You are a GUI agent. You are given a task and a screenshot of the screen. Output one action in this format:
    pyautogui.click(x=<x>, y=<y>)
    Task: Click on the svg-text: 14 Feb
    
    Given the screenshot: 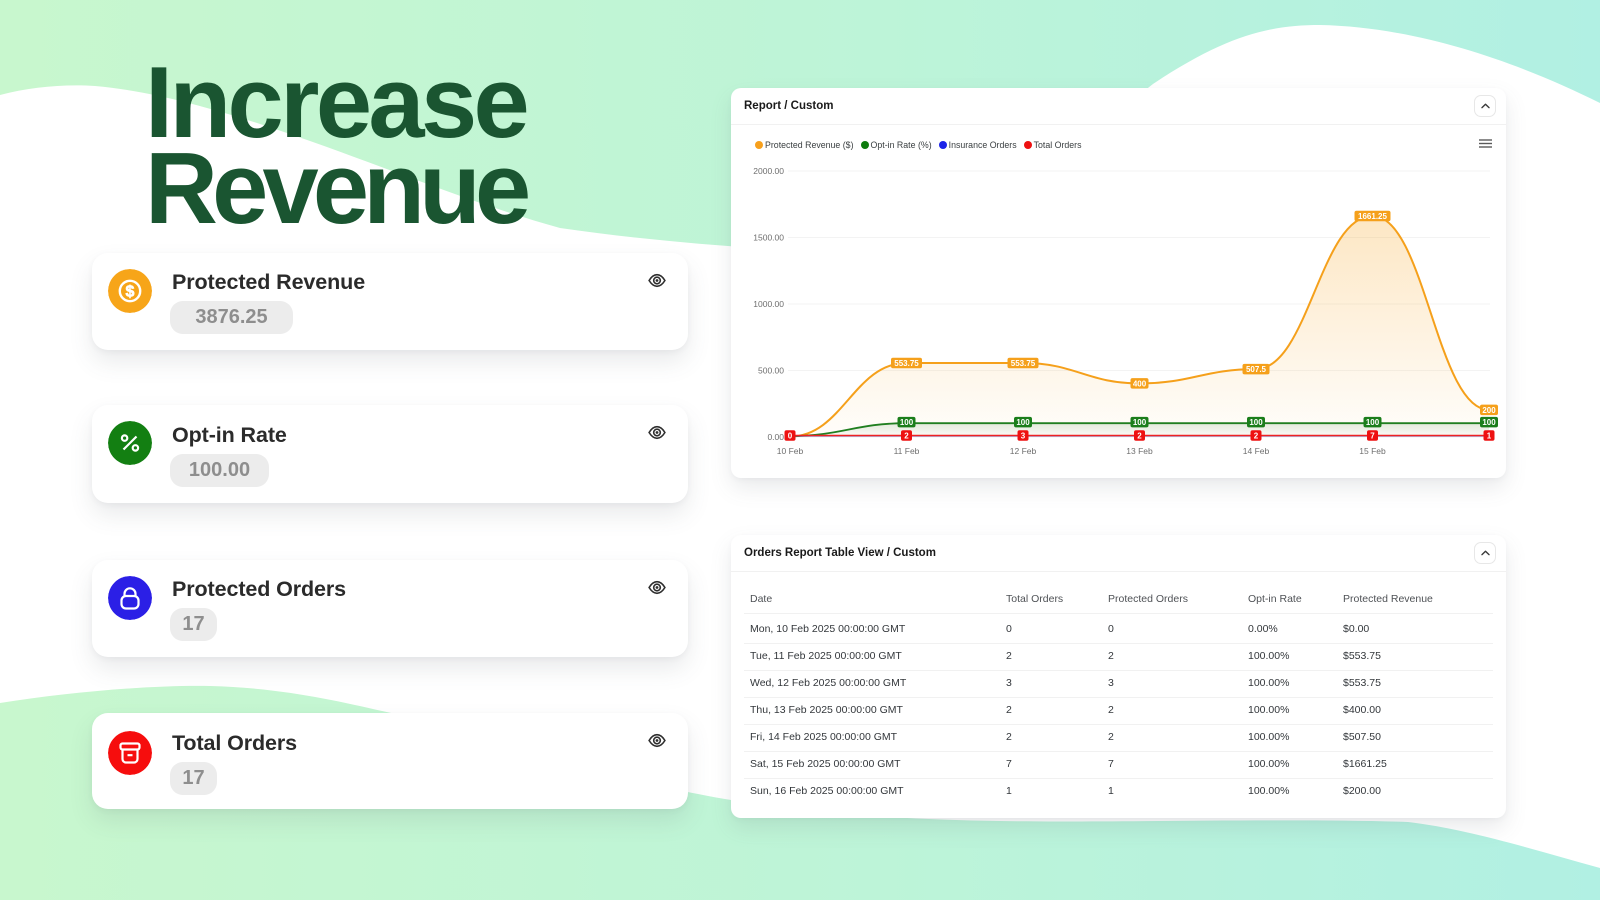 What is the action you would take?
    pyautogui.click(x=1256, y=451)
    